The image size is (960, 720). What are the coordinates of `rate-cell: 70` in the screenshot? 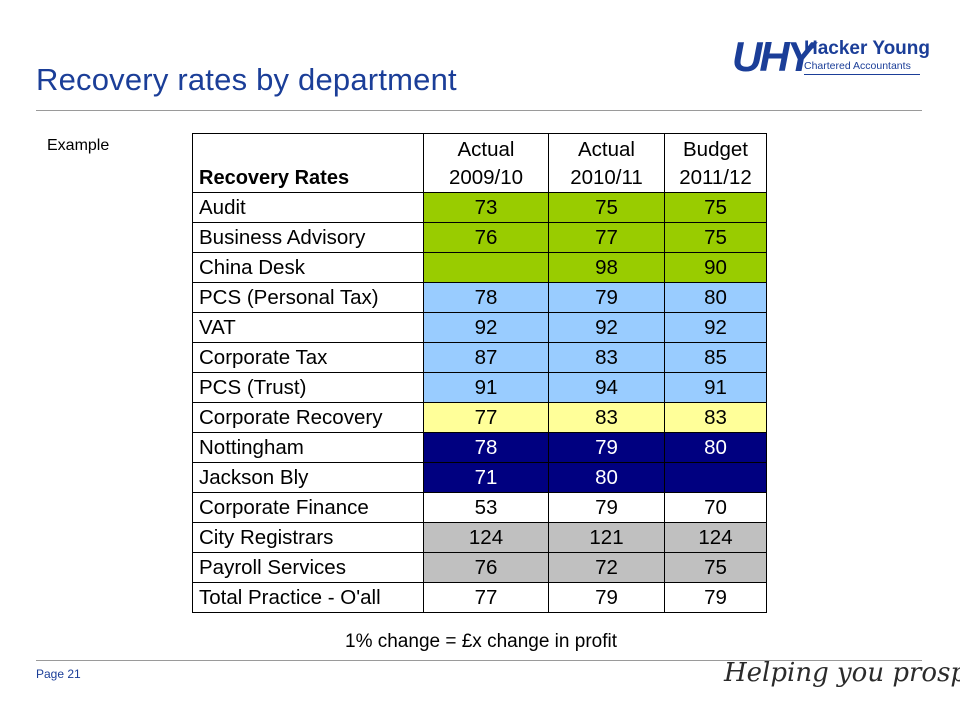 It's located at (715, 507).